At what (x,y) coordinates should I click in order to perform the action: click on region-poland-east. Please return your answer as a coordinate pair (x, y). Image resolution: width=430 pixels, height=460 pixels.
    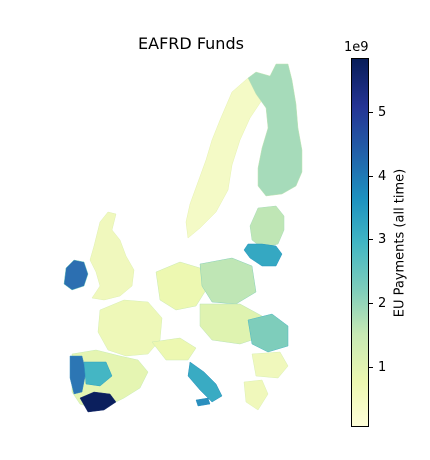
    Looking at the image, I should click on (263, 255).